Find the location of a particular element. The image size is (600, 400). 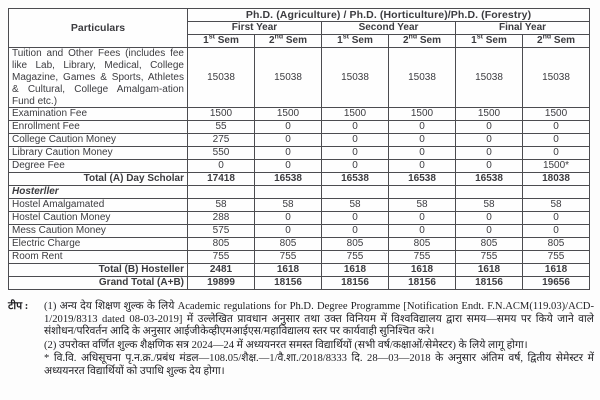

fee-row-label: Enrollment Fee is located at coordinates (98, 127).